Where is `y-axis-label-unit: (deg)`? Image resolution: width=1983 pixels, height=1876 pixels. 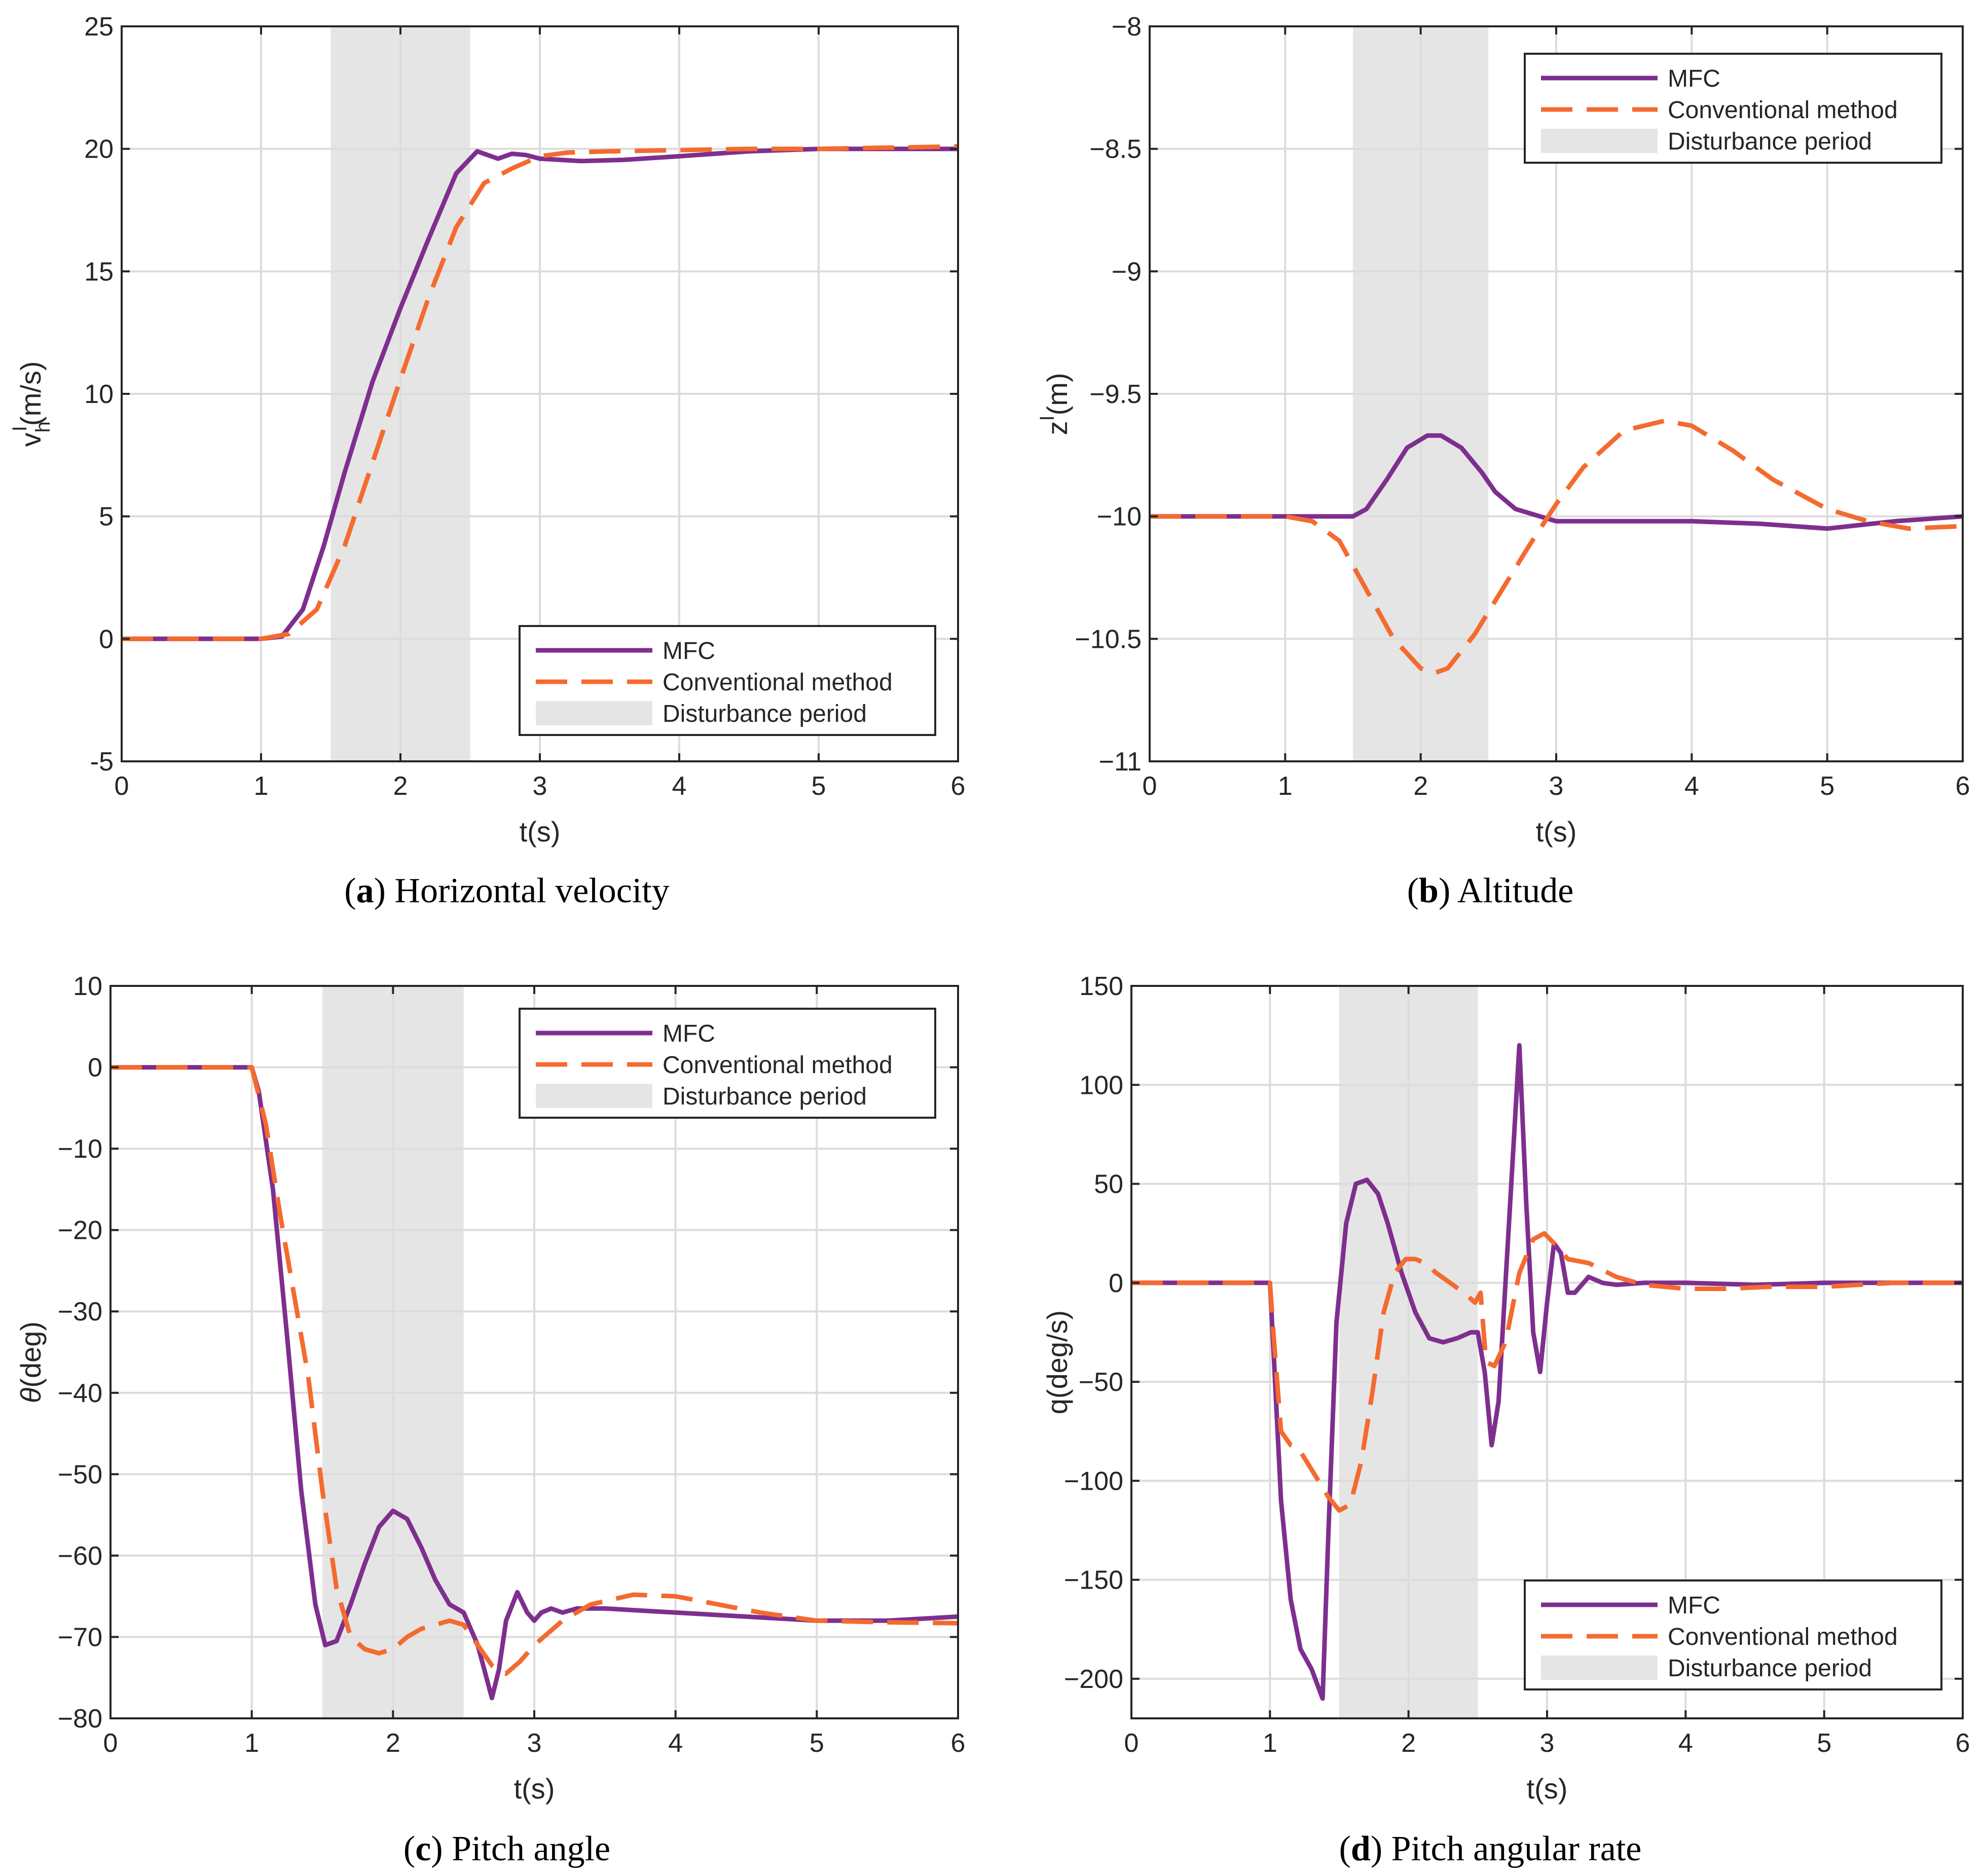 y-axis-label-unit: (deg) is located at coordinates (31, 1354).